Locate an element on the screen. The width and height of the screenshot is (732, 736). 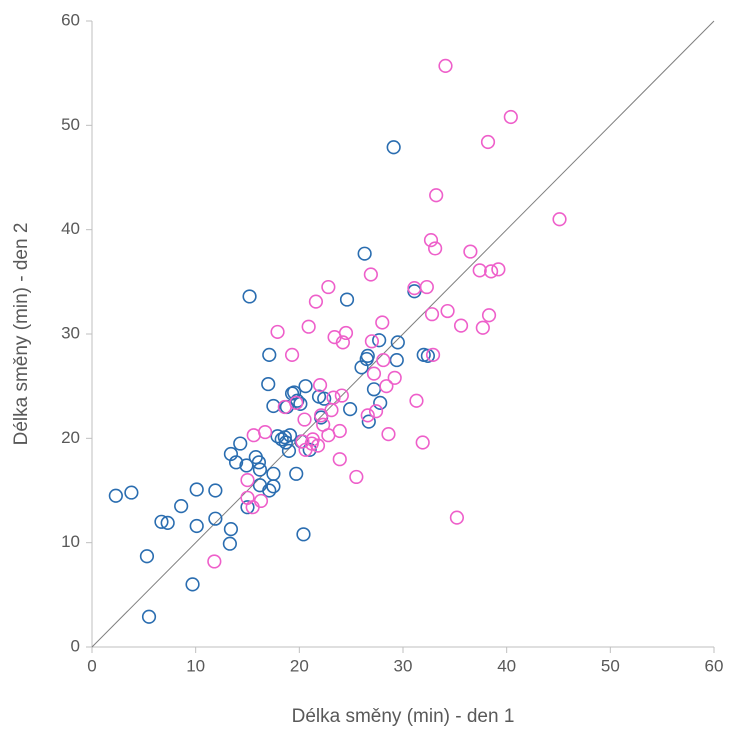
y-tick-label: 30 is located at coordinates (70, 332).